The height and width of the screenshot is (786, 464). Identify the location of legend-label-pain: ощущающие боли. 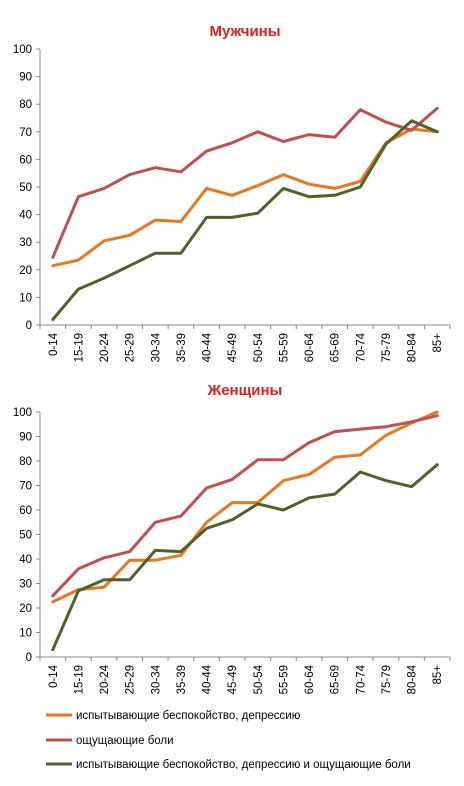
(125, 741).